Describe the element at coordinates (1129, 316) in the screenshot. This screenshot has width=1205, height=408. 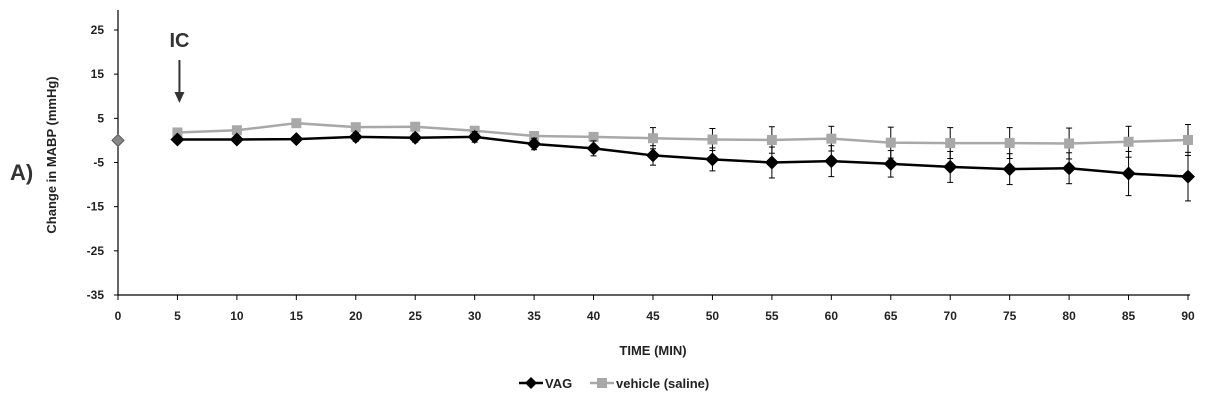
I see `x-tick-label: 85` at that location.